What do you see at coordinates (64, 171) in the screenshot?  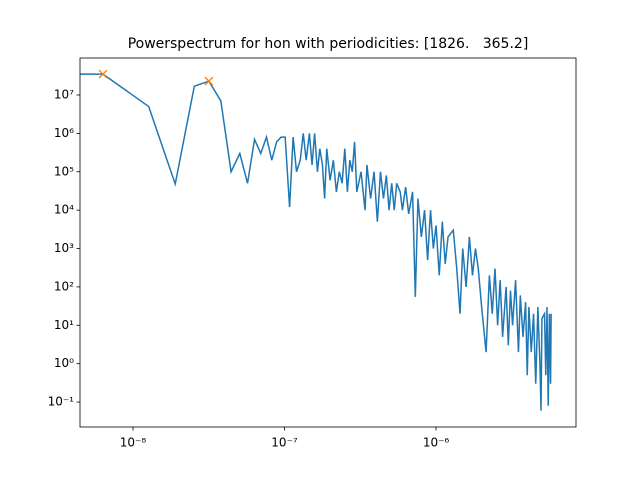 I see `y-tick-label: 10⁵` at bounding box center [64, 171].